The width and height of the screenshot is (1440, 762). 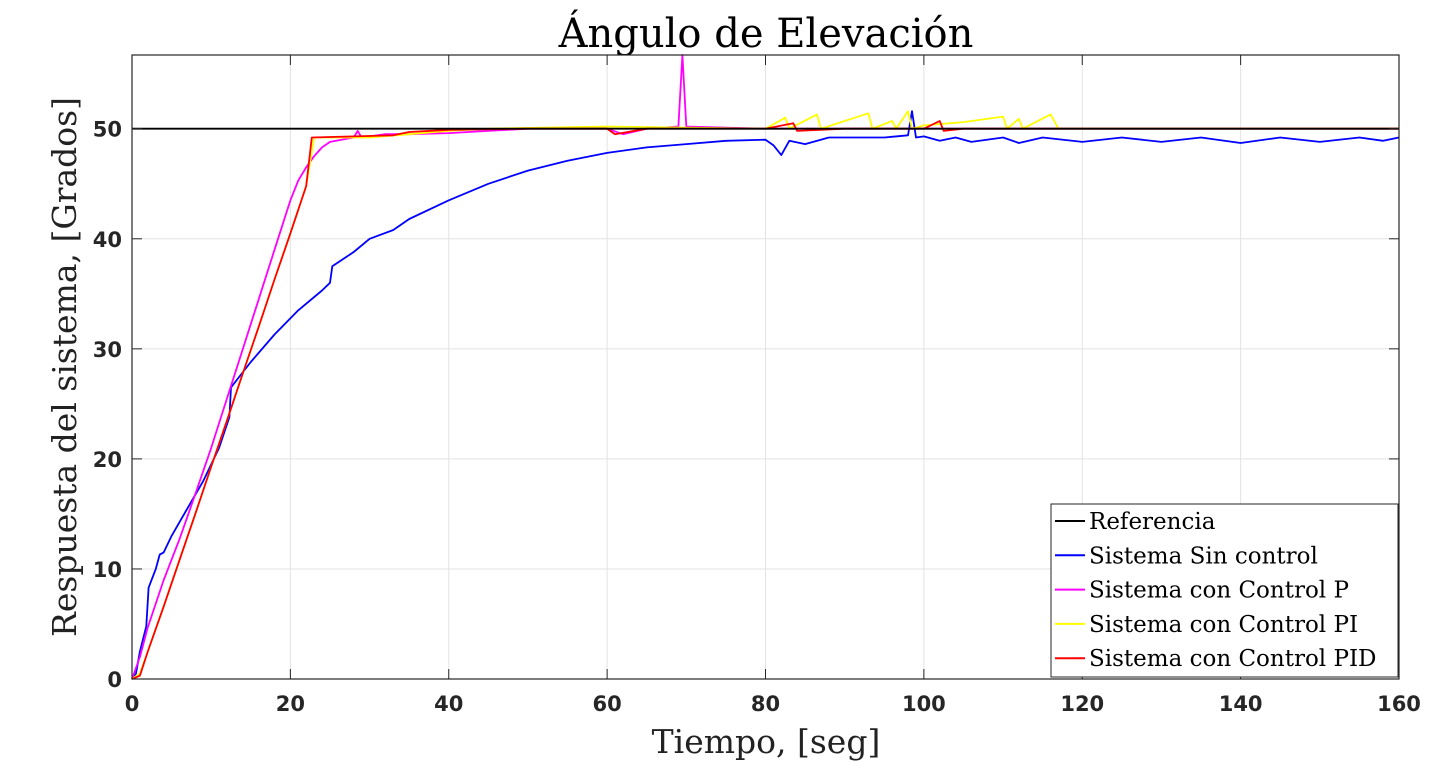 What do you see at coordinates (1399, 704) in the screenshot?
I see `x-tick-label: 160` at bounding box center [1399, 704].